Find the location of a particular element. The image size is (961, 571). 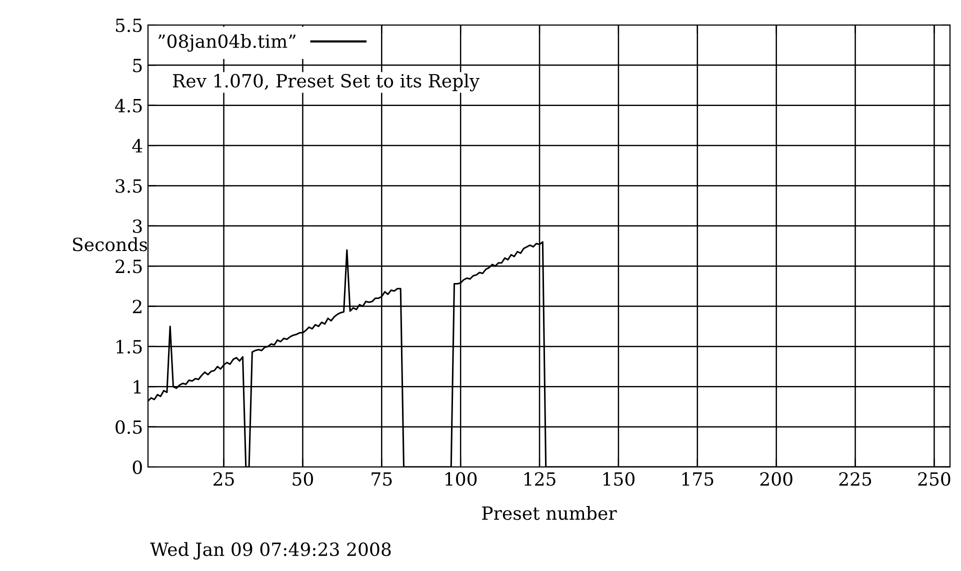

x-tick-label: 225 is located at coordinates (855, 479).